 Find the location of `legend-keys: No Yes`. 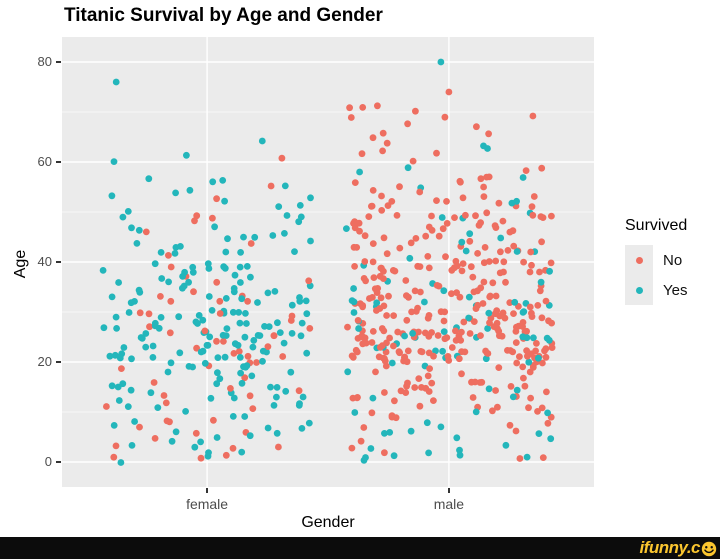

legend-keys: No Yes is located at coordinates (672, 275).